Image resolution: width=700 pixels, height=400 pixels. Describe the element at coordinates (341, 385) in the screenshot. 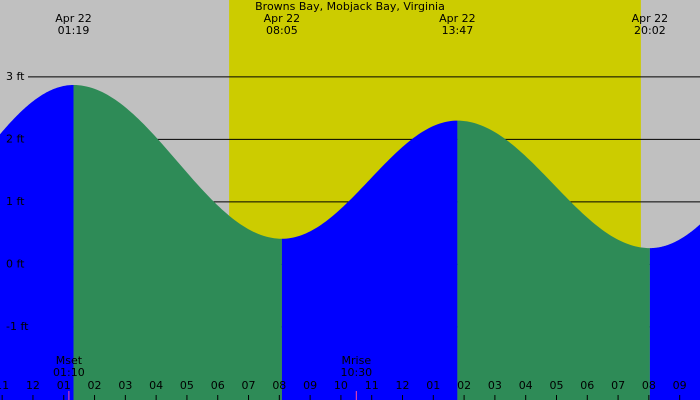

I see `x-tick-label: 10` at that location.